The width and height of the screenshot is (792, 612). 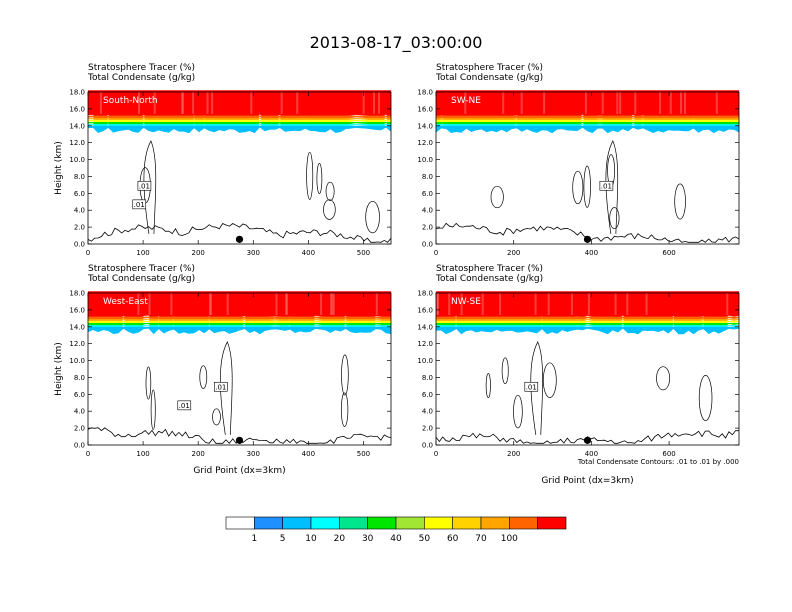 What do you see at coordinates (308, 253) in the screenshot?
I see `x-tick-label: 400` at bounding box center [308, 253].